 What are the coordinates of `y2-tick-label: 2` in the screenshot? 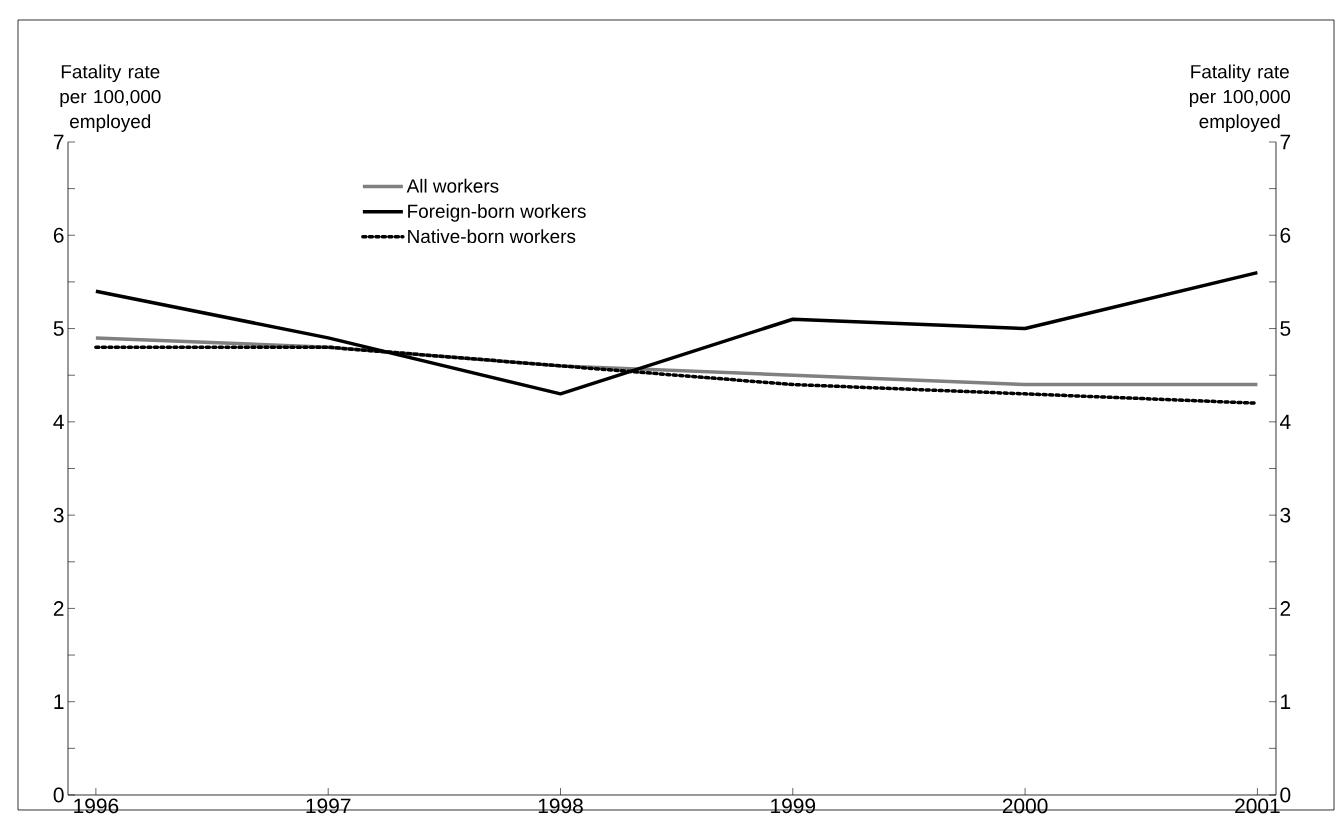 It's located at (1285, 608).